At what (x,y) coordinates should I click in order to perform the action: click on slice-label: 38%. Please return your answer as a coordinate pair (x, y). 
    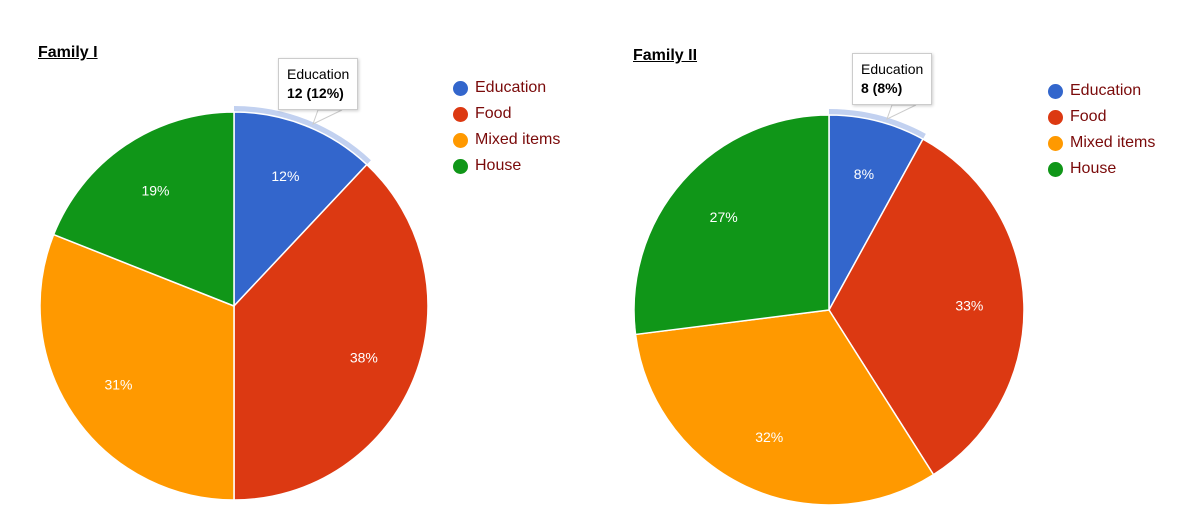
    Looking at the image, I should click on (364, 357).